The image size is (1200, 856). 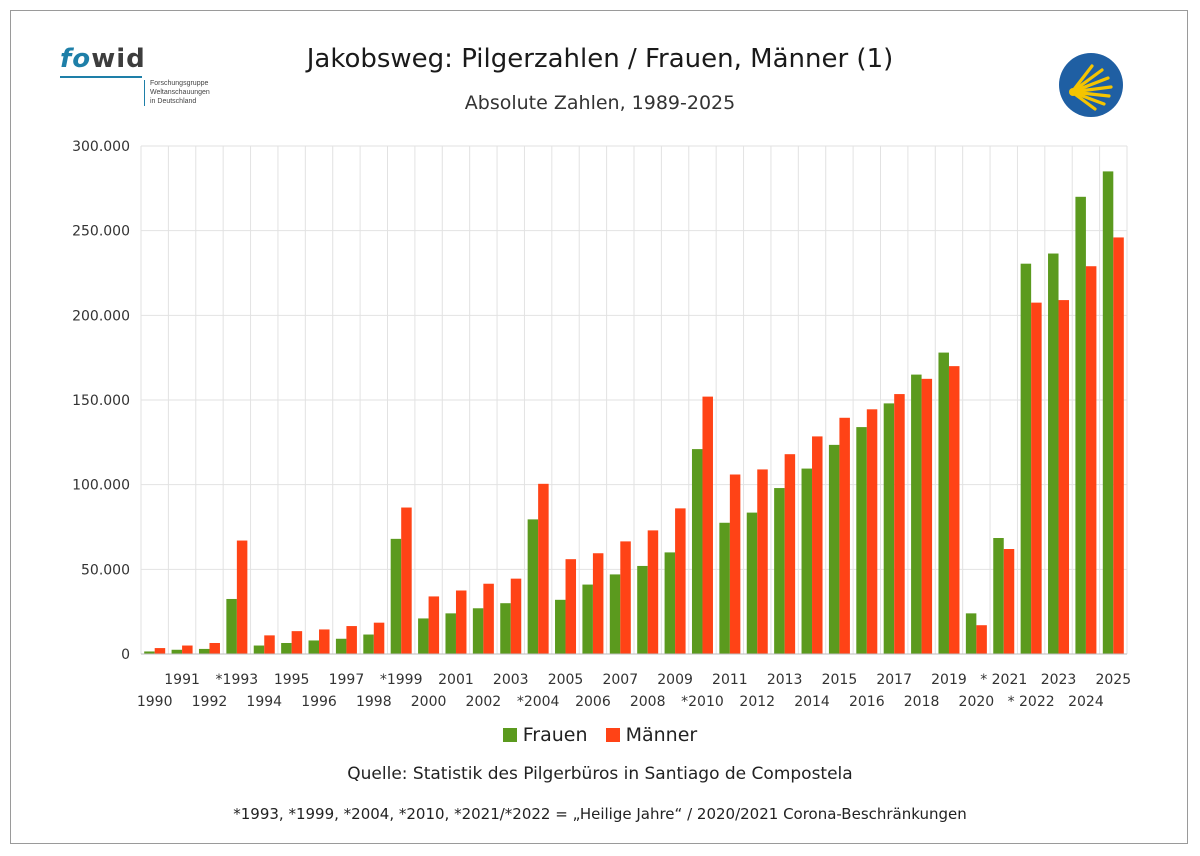 What do you see at coordinates (735, 564) in the screenshot?
I see `bar-maenner-2011` at bounding box center [735, 564].